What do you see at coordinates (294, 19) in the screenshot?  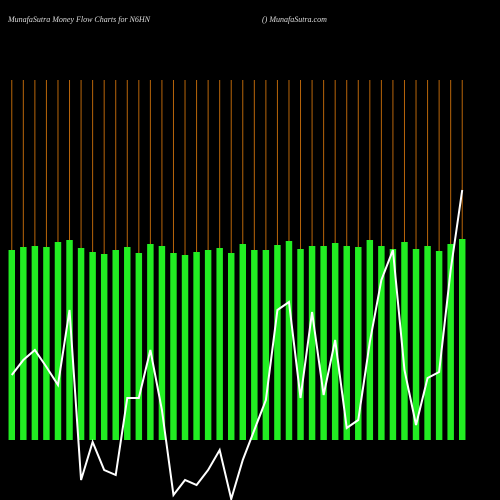 I see `chart-subtitle: () MunafaSutra.com` at bounding box center [294, 19].